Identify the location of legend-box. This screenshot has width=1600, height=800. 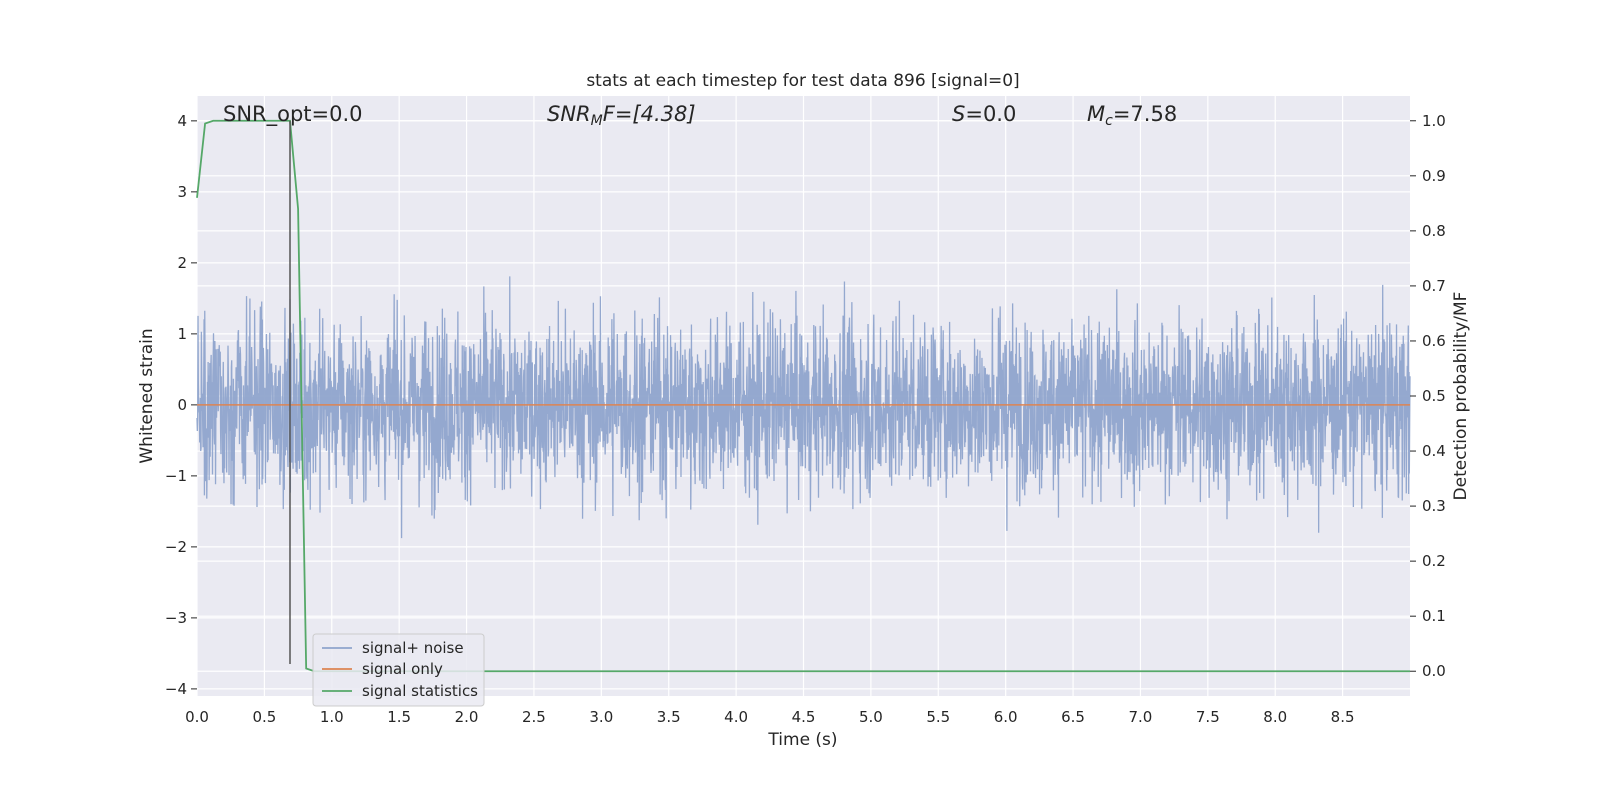
(398, 670).